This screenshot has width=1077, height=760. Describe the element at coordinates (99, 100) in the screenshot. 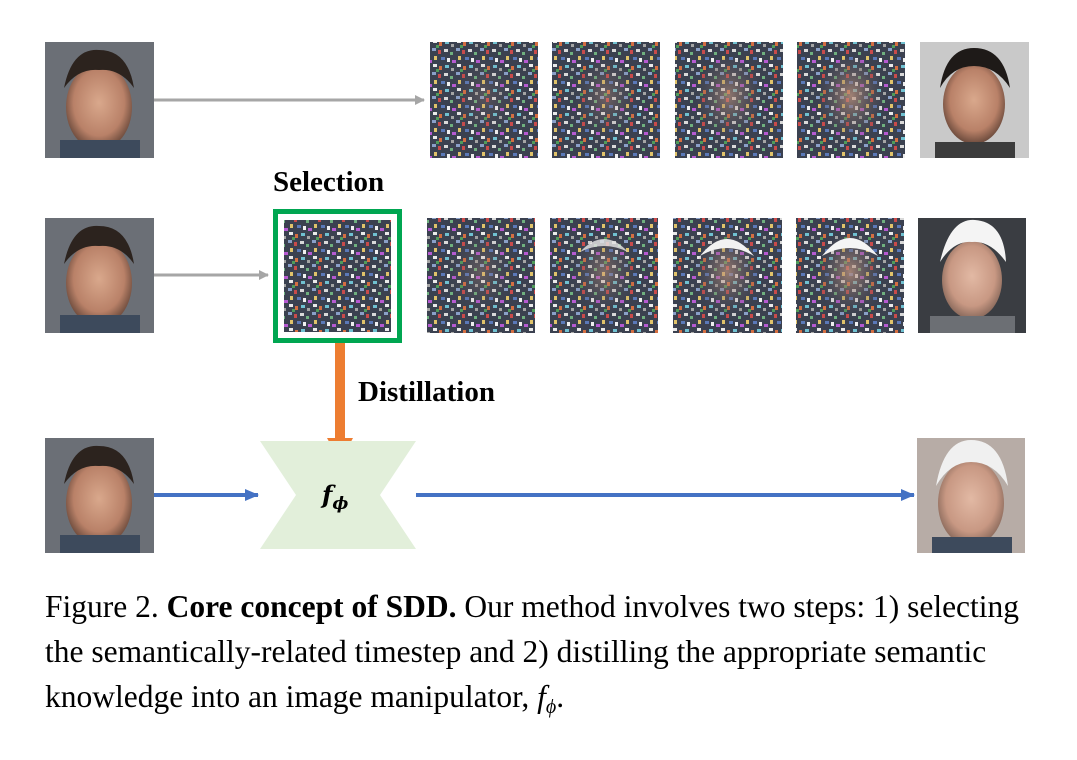

I see `row-1-input-face` at that location.